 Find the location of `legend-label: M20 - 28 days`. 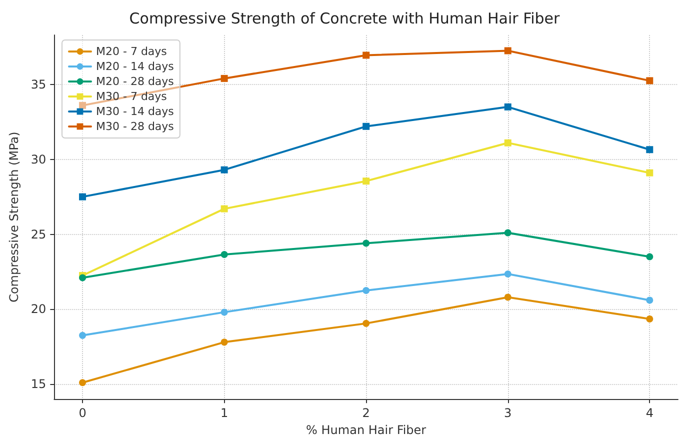

legend-label: M20 - 28 days is located at coordinates (135, 81).